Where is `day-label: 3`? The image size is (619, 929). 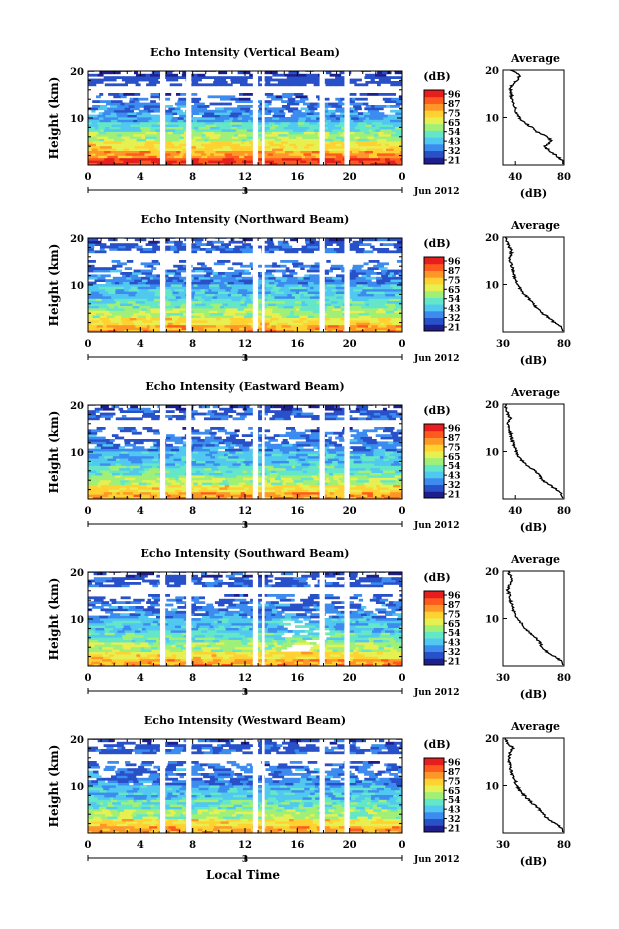 day-label: 3 is located at coordinates (245, 359).